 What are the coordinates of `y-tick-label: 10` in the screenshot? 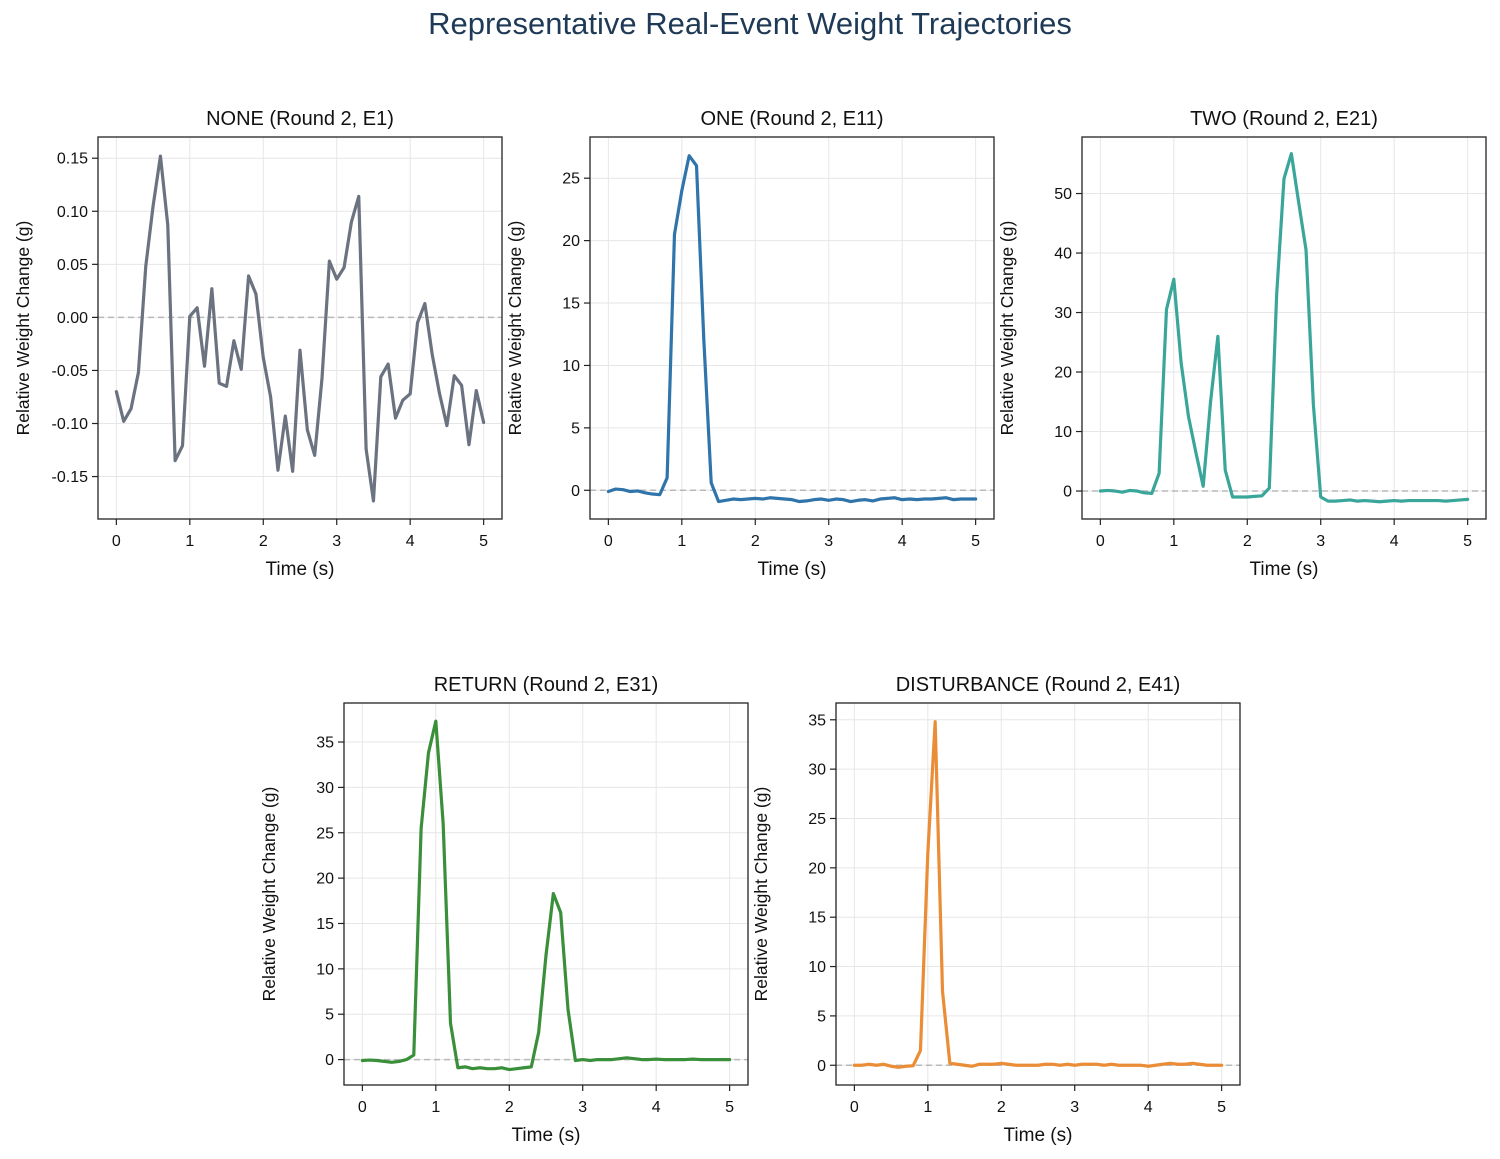 It's located at (571, 366).